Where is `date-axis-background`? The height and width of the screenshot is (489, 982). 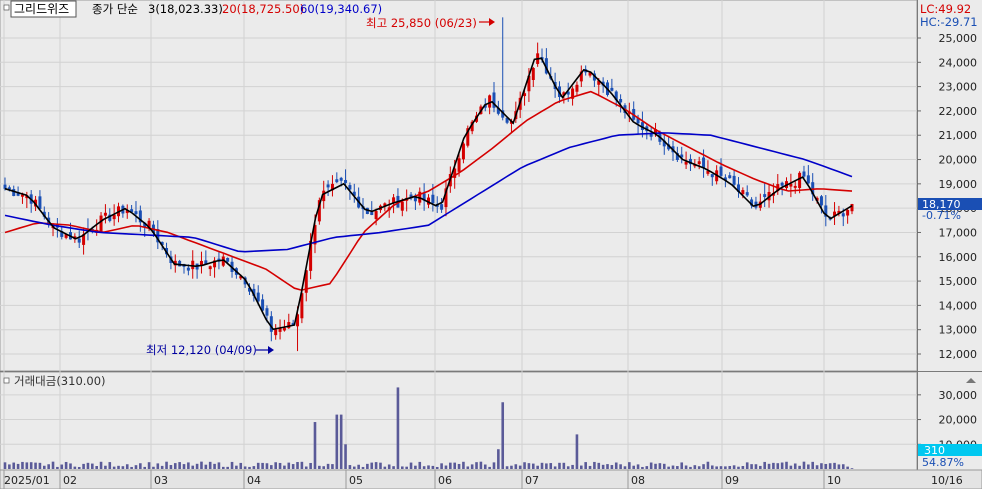 date-axis-background is located at coordinates (491, 479).